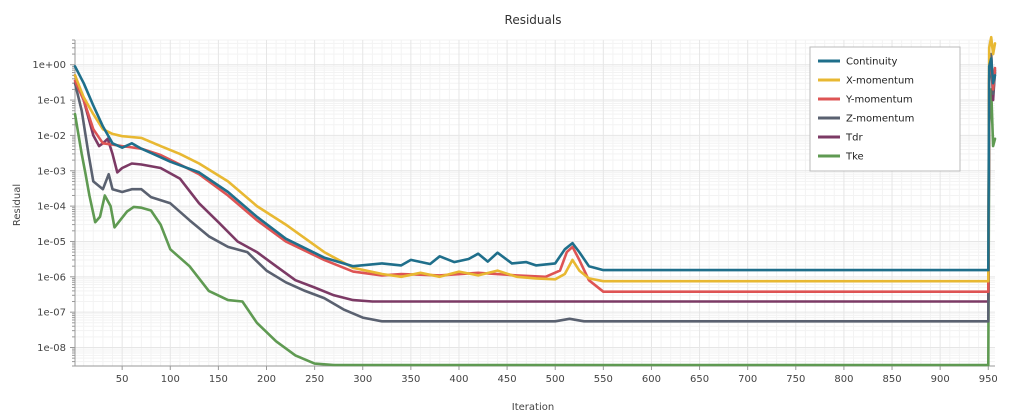 This screenshot has width=1024, height=419. Describe the element at coordinates (872, 62) in the screenshot. I see `legend-label: Continuity` at that location.